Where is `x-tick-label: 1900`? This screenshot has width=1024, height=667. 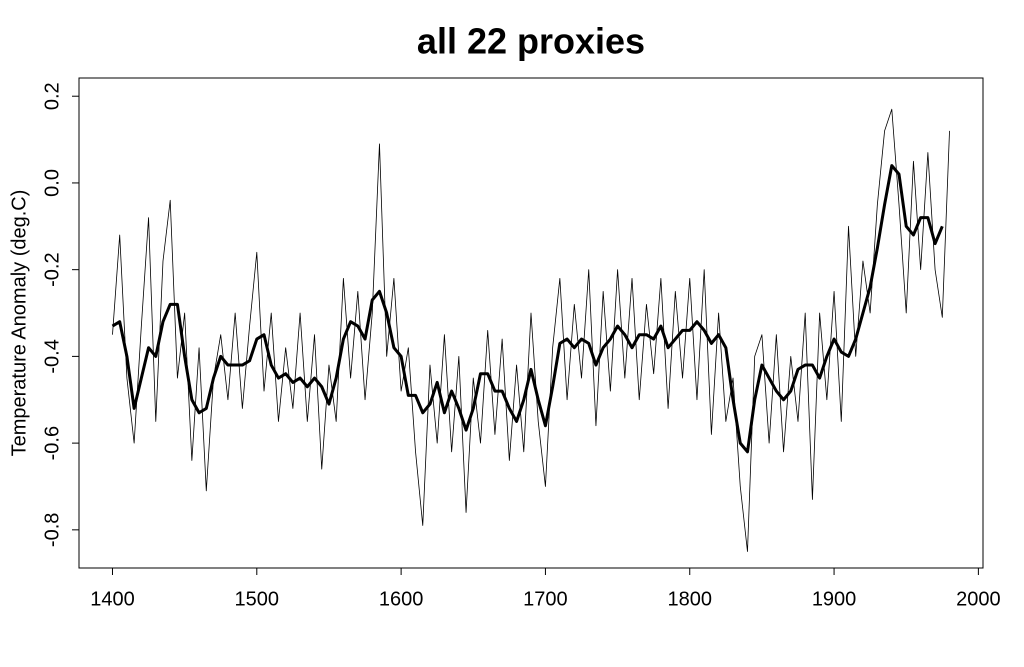
x-tick-label: 1900 is located at coordinates (834, 599).